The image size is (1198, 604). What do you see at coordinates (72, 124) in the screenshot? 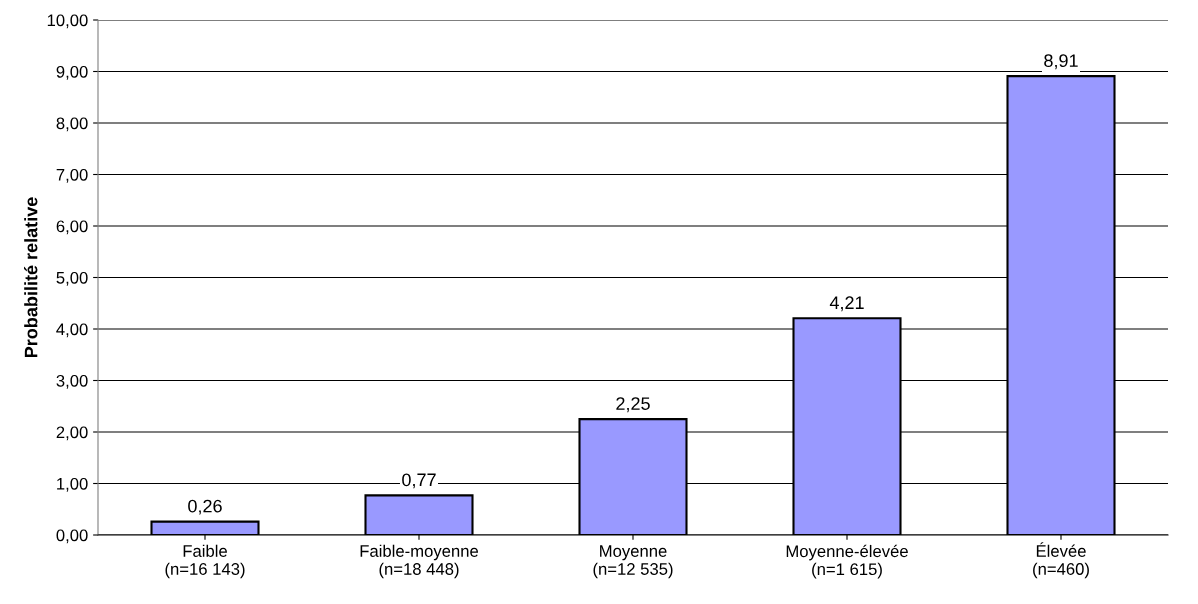
I see `y-tick-label: 8,00` at bounding box center [72, 124].